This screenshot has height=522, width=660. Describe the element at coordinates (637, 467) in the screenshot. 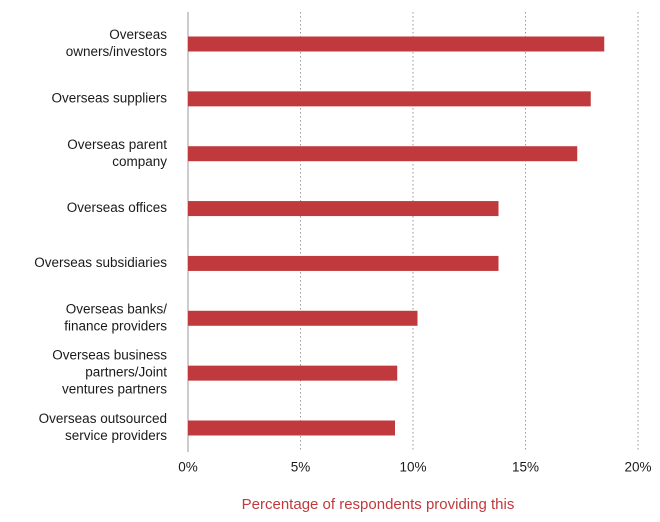

I see `x-tick-label: 20%` at that location.